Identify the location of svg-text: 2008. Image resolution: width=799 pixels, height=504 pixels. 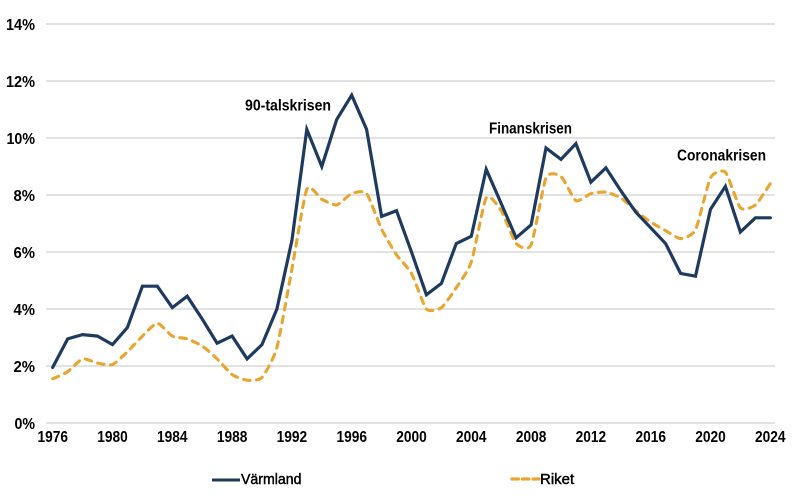
(531, 437).